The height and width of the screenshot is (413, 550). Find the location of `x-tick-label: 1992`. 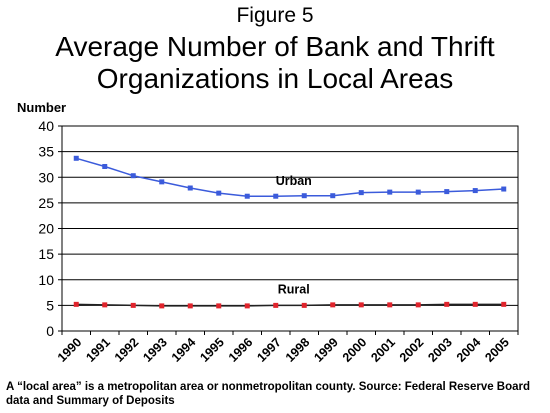

x-tick-label: 1992 is located at coordinates (127, 350).